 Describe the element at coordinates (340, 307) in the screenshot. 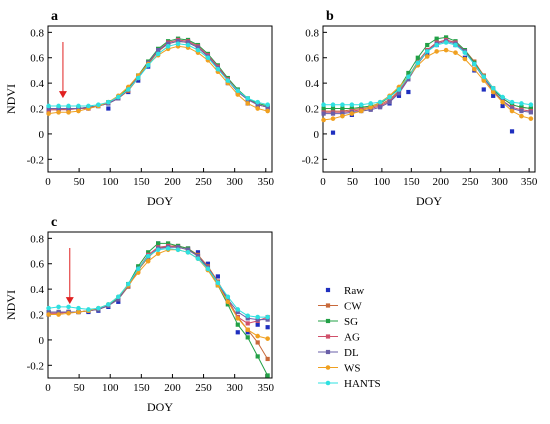

I see `legend-item-cw: CW` at that location.